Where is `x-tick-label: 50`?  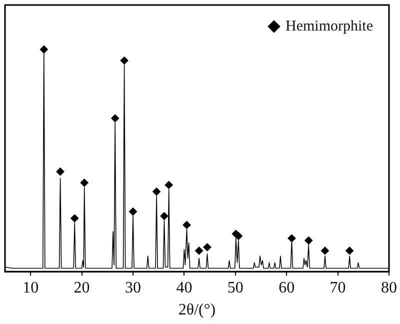 x-tick-label: 50 is located at coordinates (235, 287).